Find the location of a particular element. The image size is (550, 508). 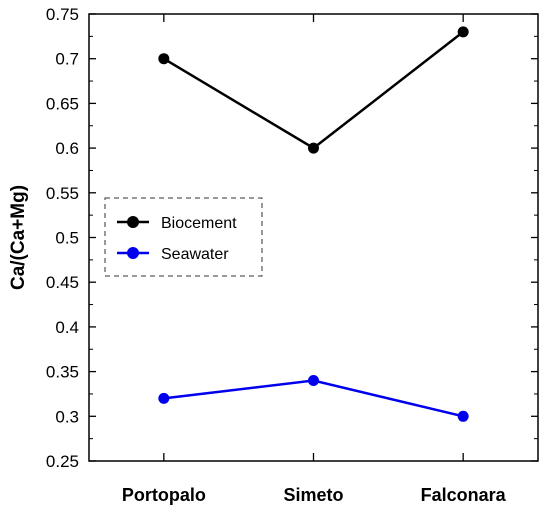

y-tick-label: 0.3 is located at coordinates (67, 416).